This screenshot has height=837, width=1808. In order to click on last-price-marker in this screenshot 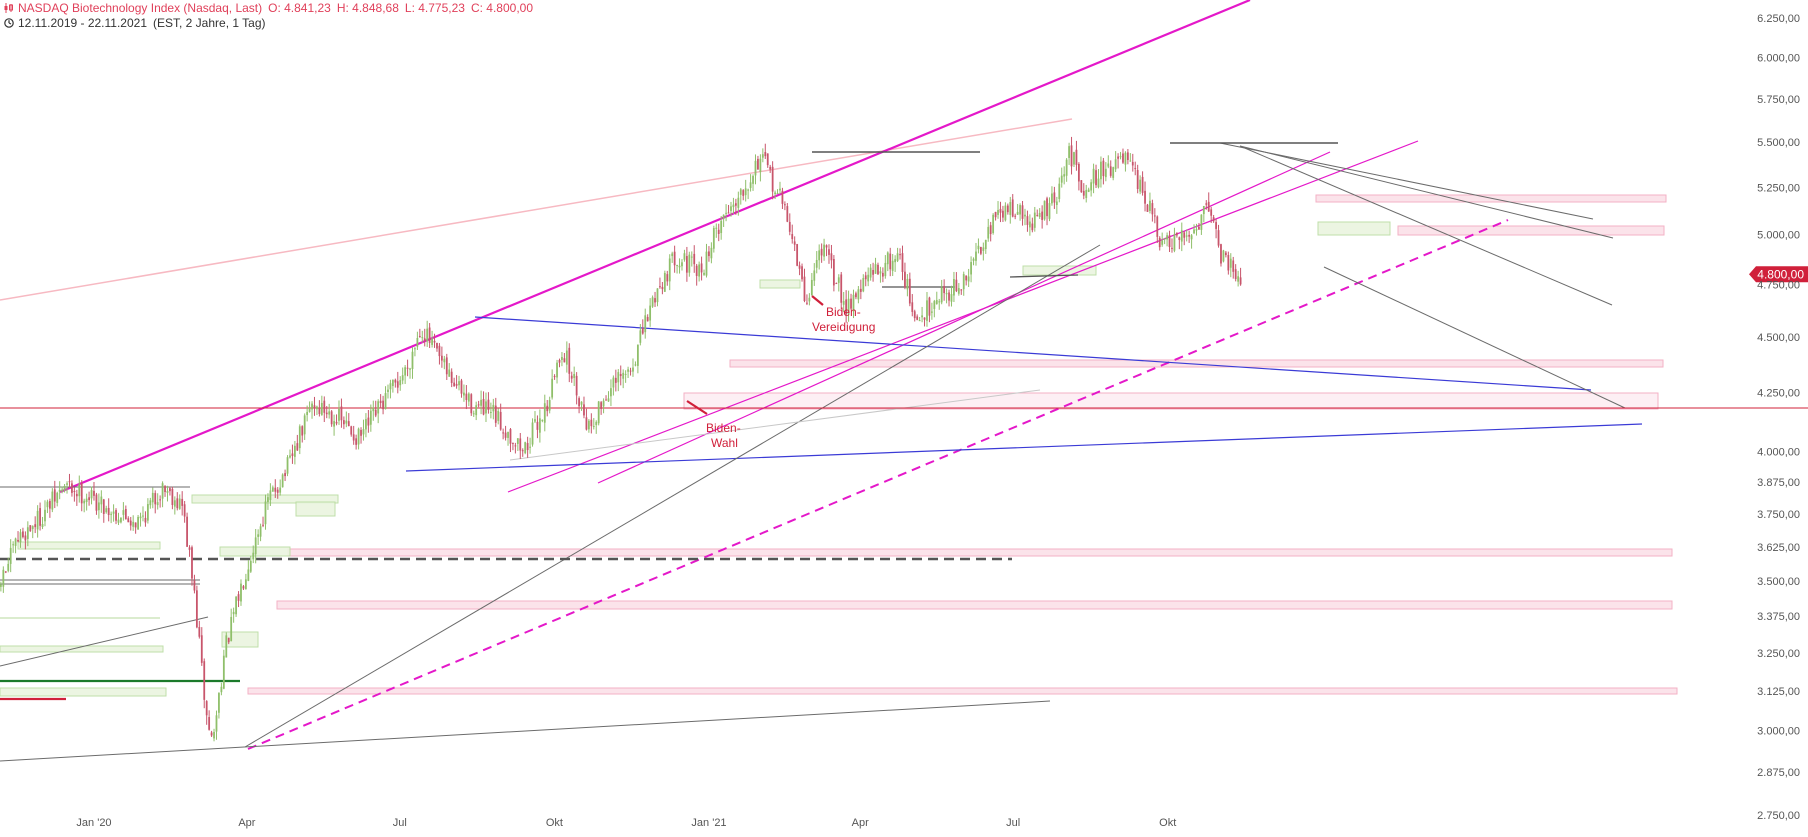, I will do `click(1778, 274)`.